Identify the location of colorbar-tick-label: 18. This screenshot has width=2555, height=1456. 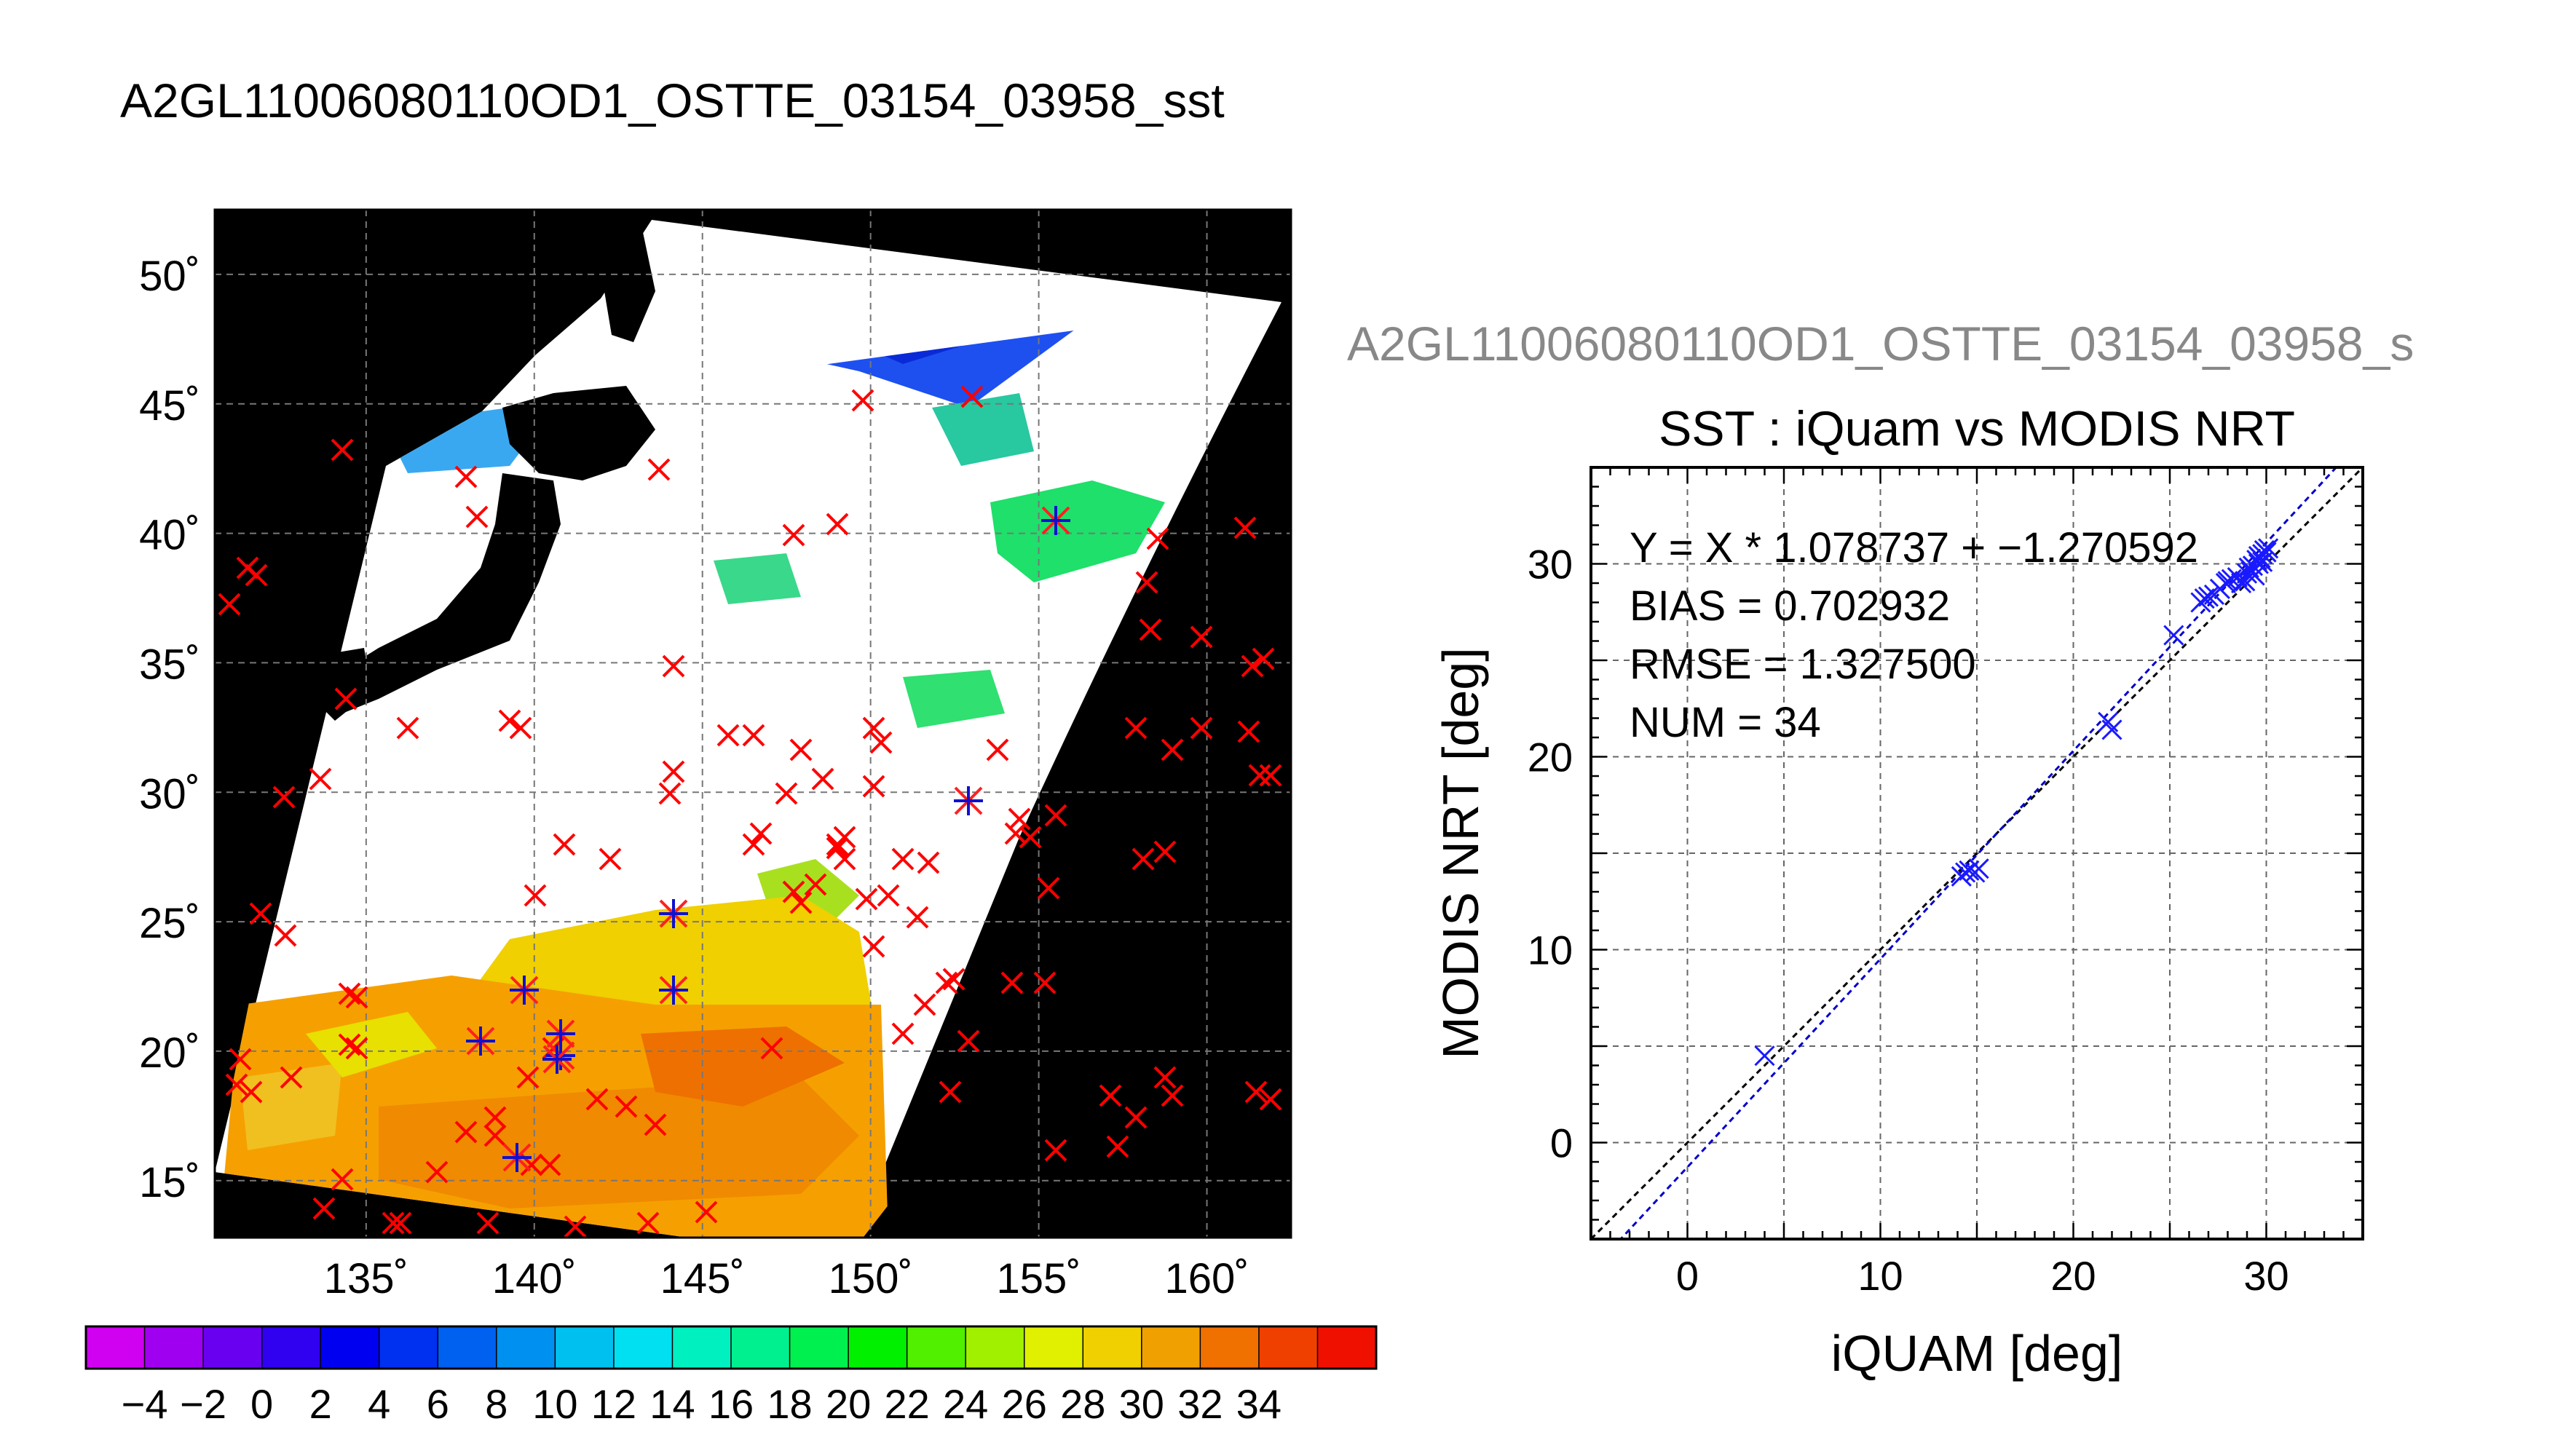
(789, 1404).